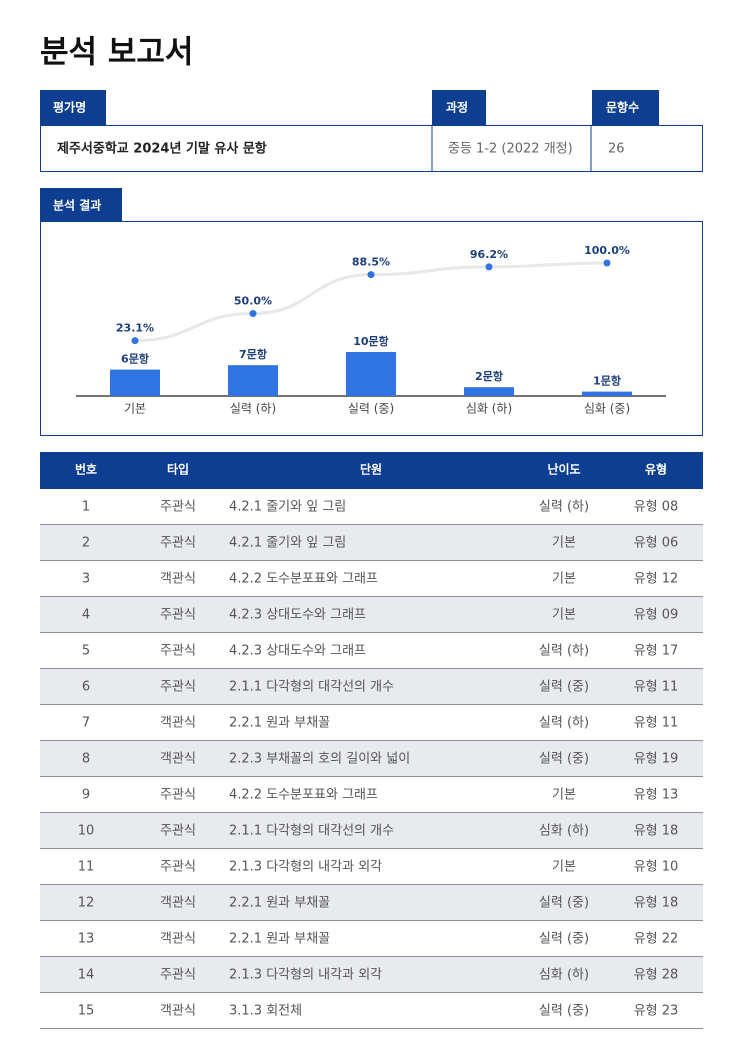 This screenshot has height=1051, width=743. Describe the element at coordinates (86, 939) in the screenshot. I see `cell: 13` at that location.